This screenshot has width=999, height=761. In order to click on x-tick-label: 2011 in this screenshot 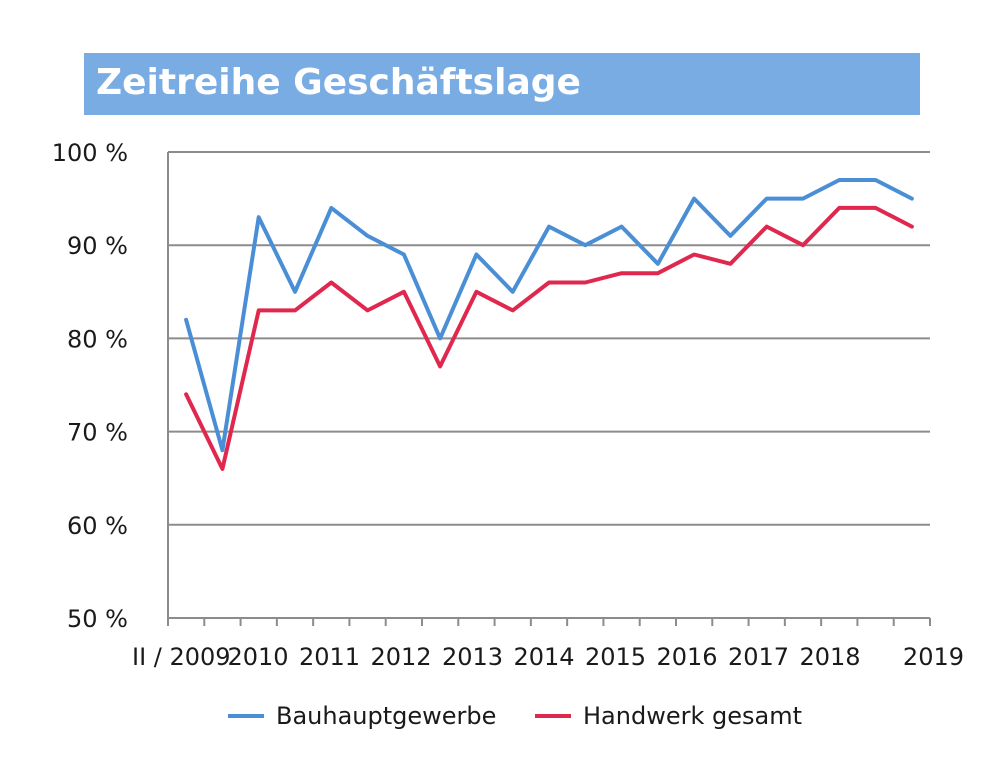, I will do `click(329, 657)`.